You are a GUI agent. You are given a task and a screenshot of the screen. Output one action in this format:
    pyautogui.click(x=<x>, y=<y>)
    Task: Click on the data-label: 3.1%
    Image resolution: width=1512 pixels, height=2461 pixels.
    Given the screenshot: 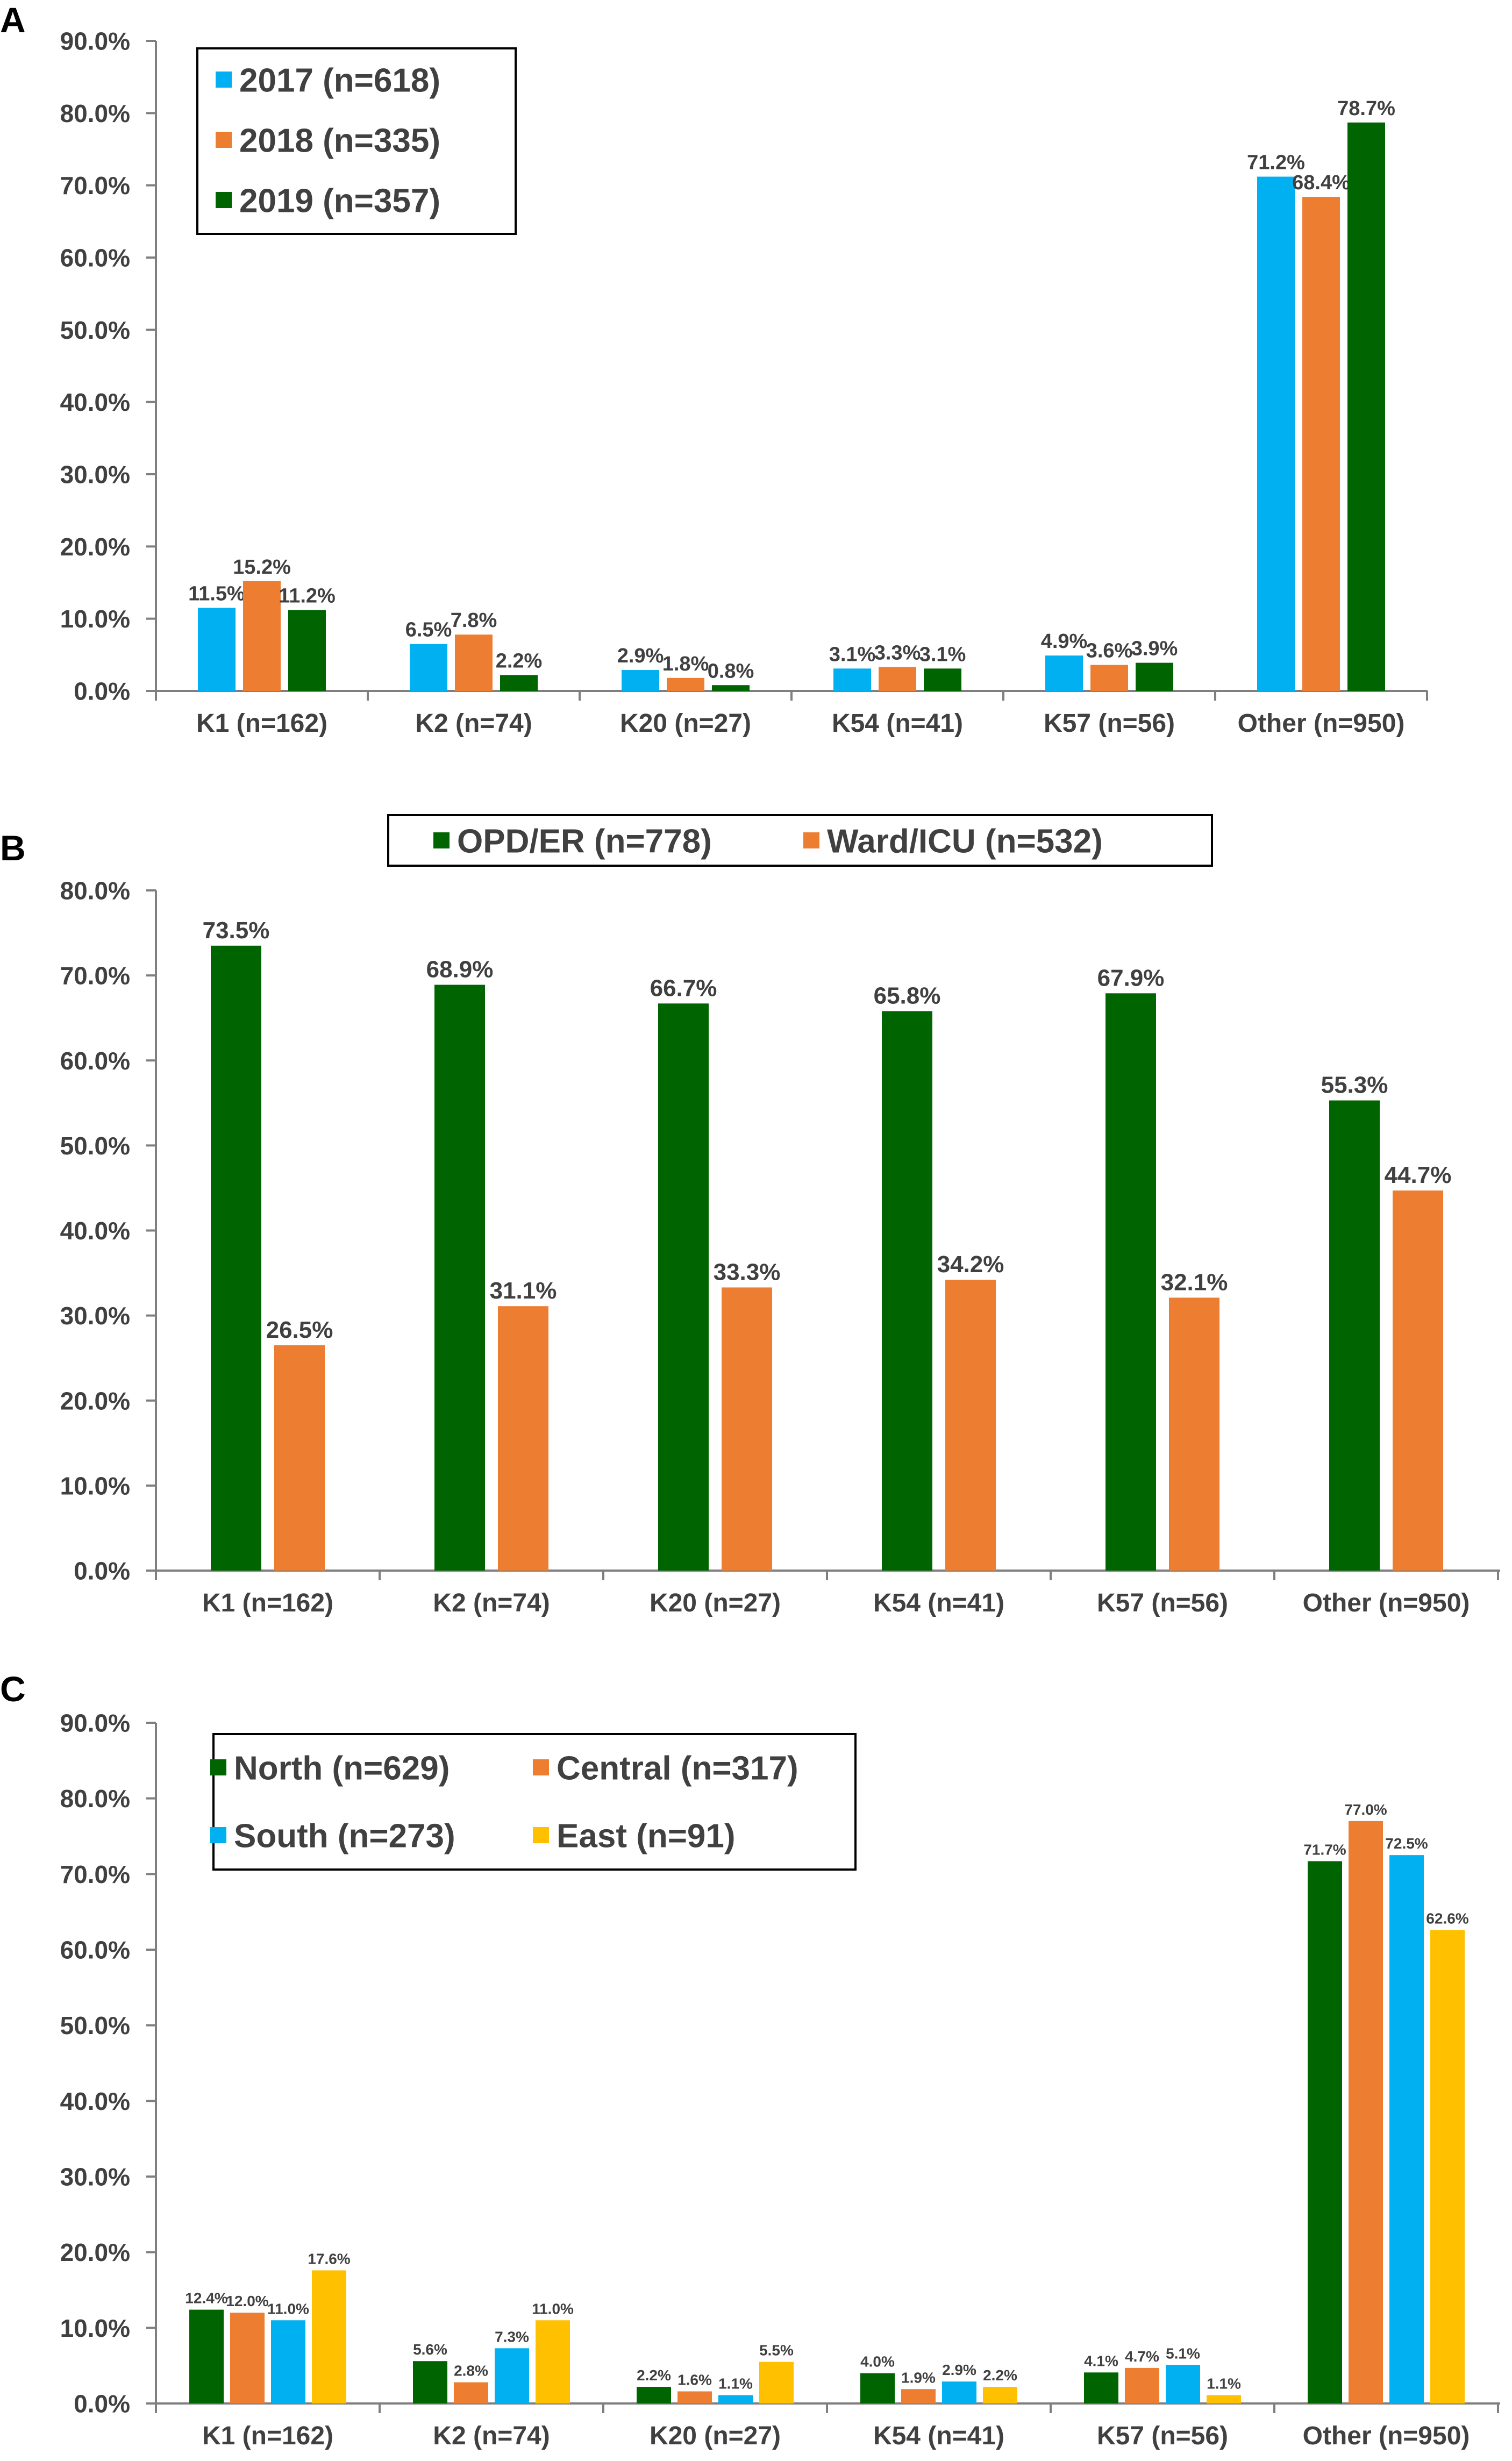 What is the action you would take?
    pyautogui.click(x=852, y=654)
    